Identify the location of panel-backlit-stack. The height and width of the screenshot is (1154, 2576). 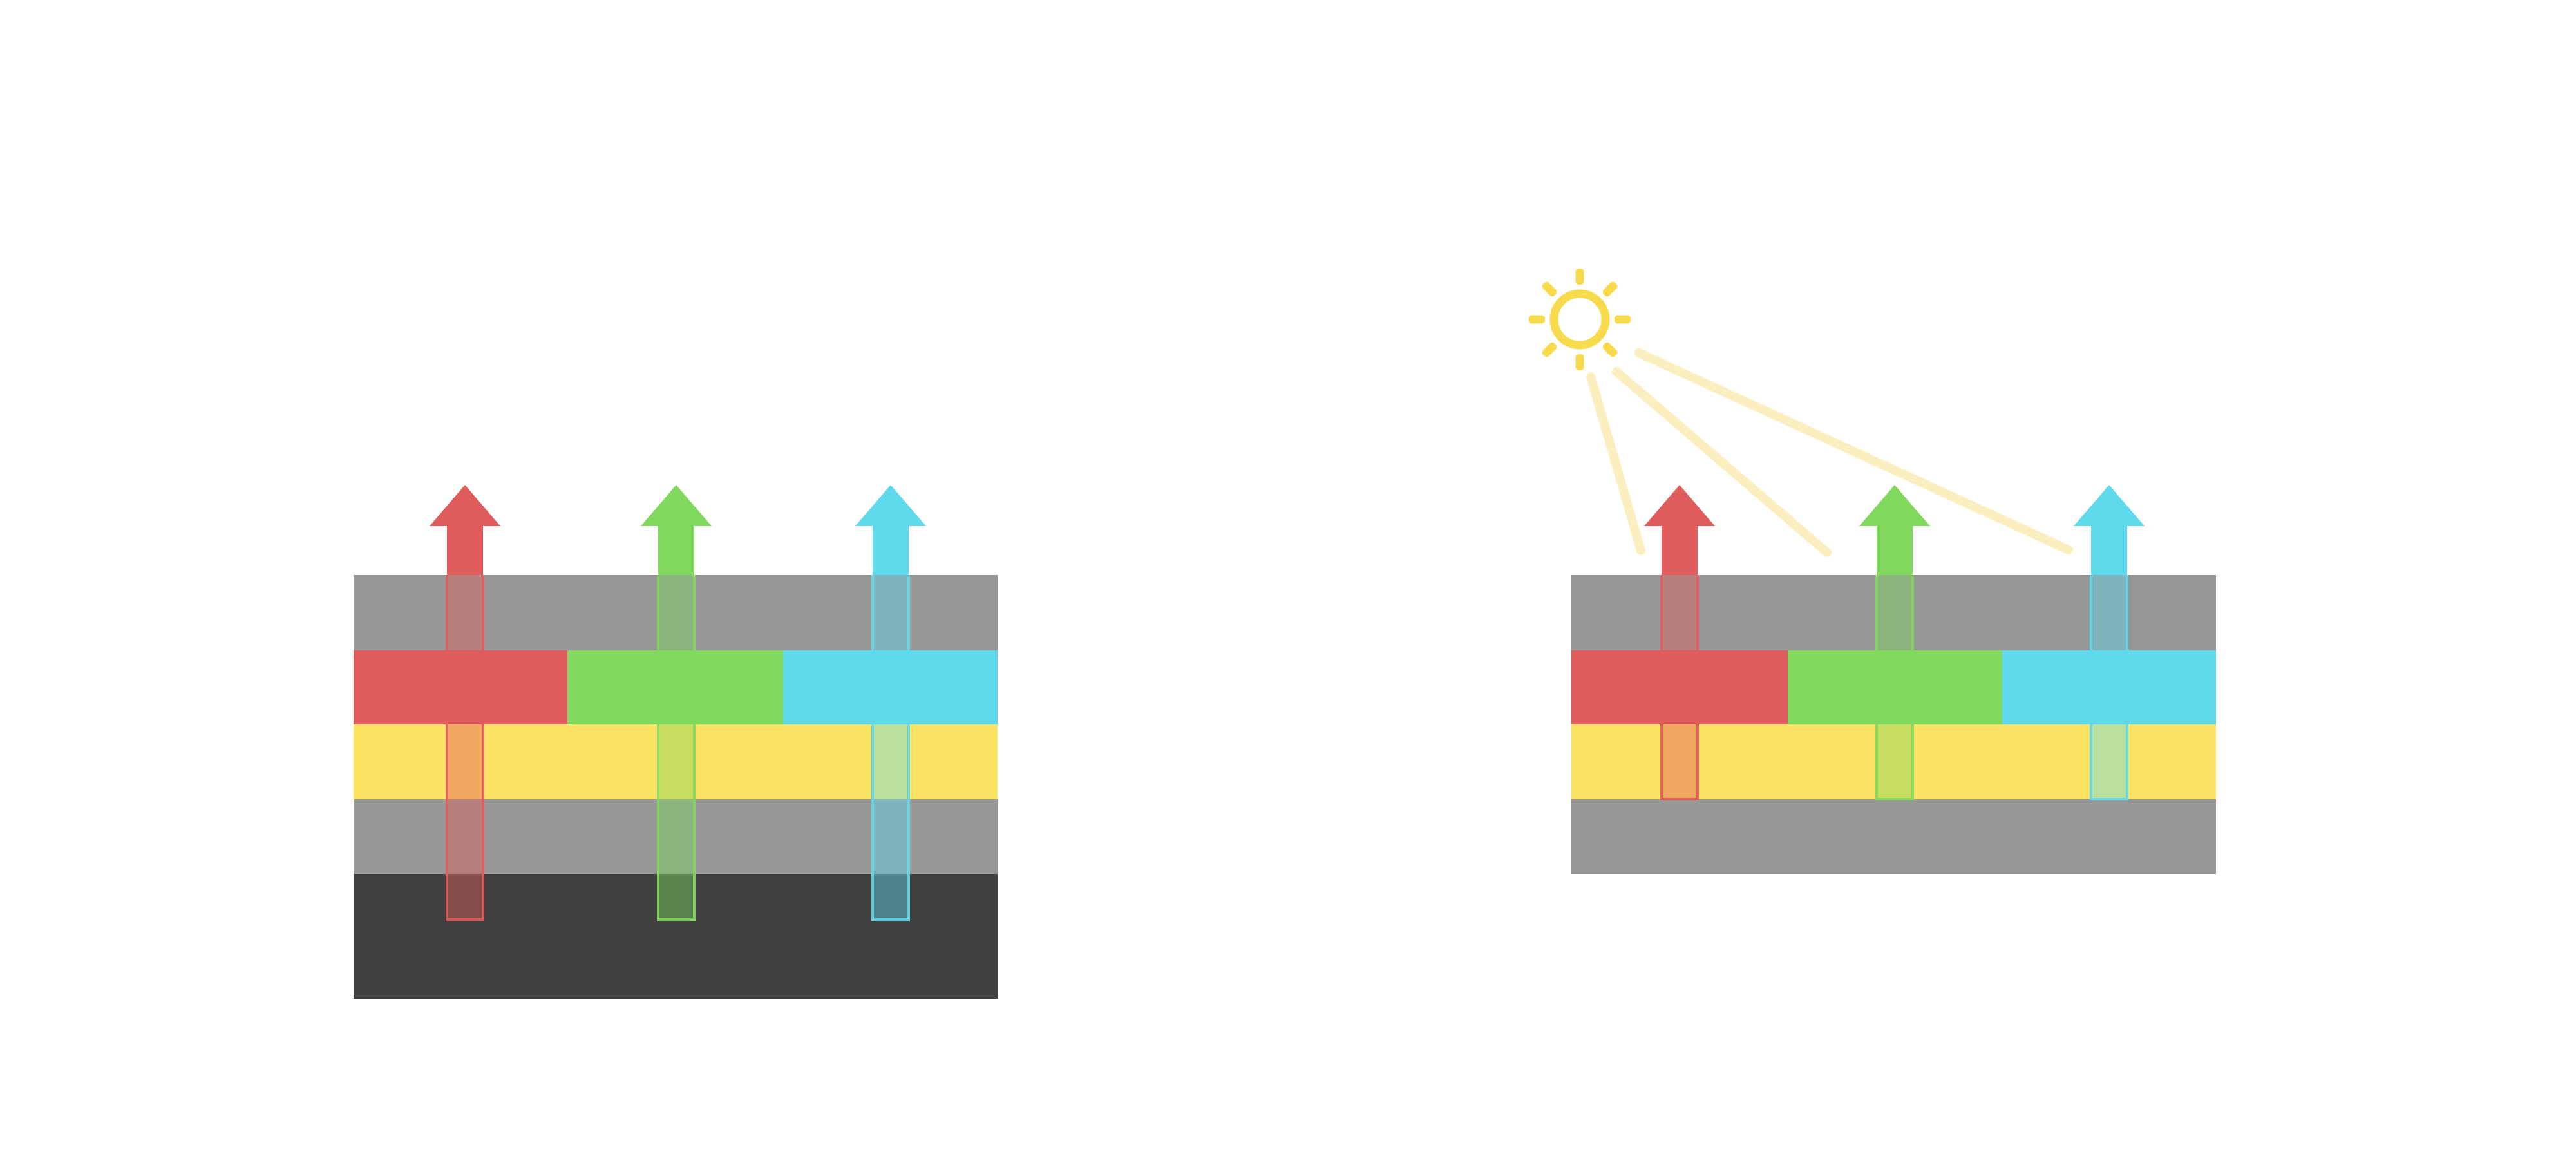
(676, 742).